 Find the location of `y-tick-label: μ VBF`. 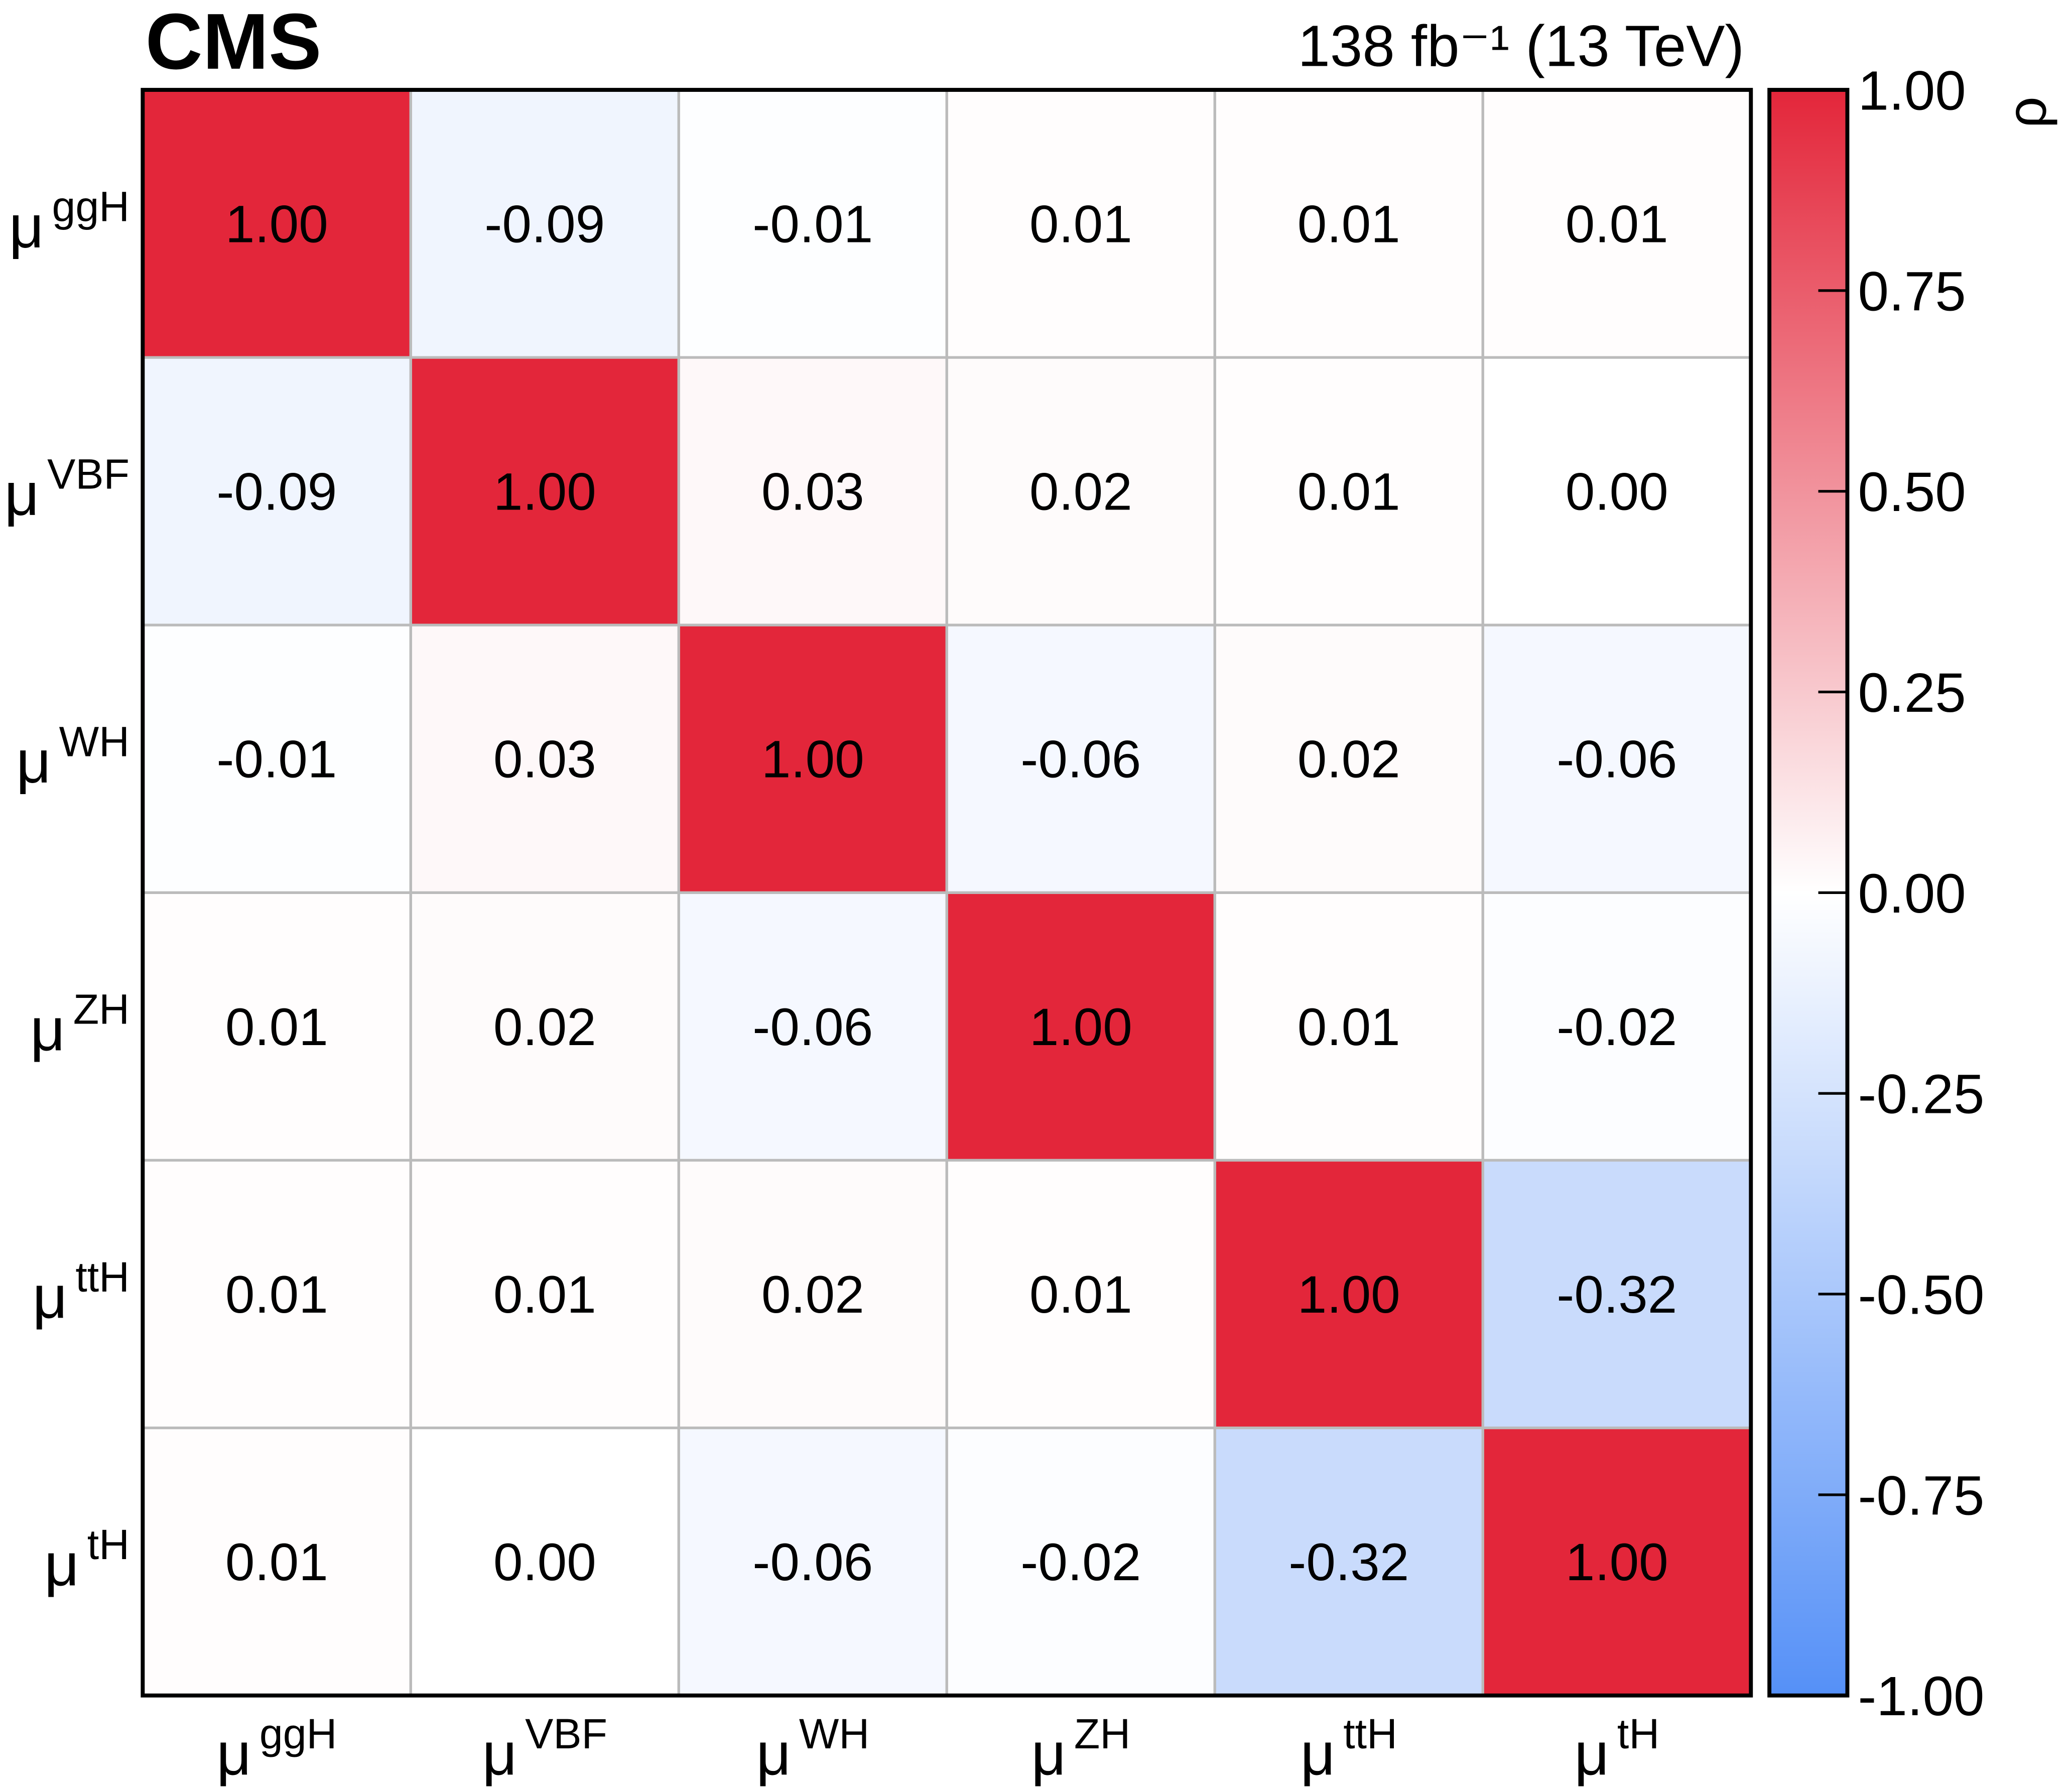

y-tick-label: μ VBF is located at coordinates (67, 489).